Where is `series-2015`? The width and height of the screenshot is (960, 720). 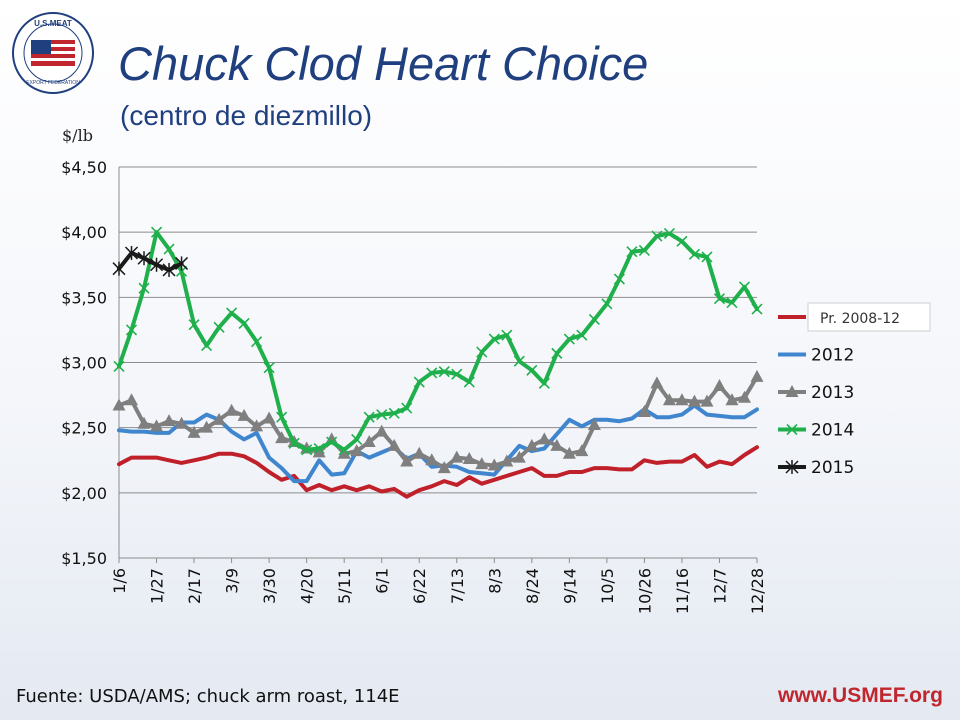 series-2015 is located at coordinates (150, 261).